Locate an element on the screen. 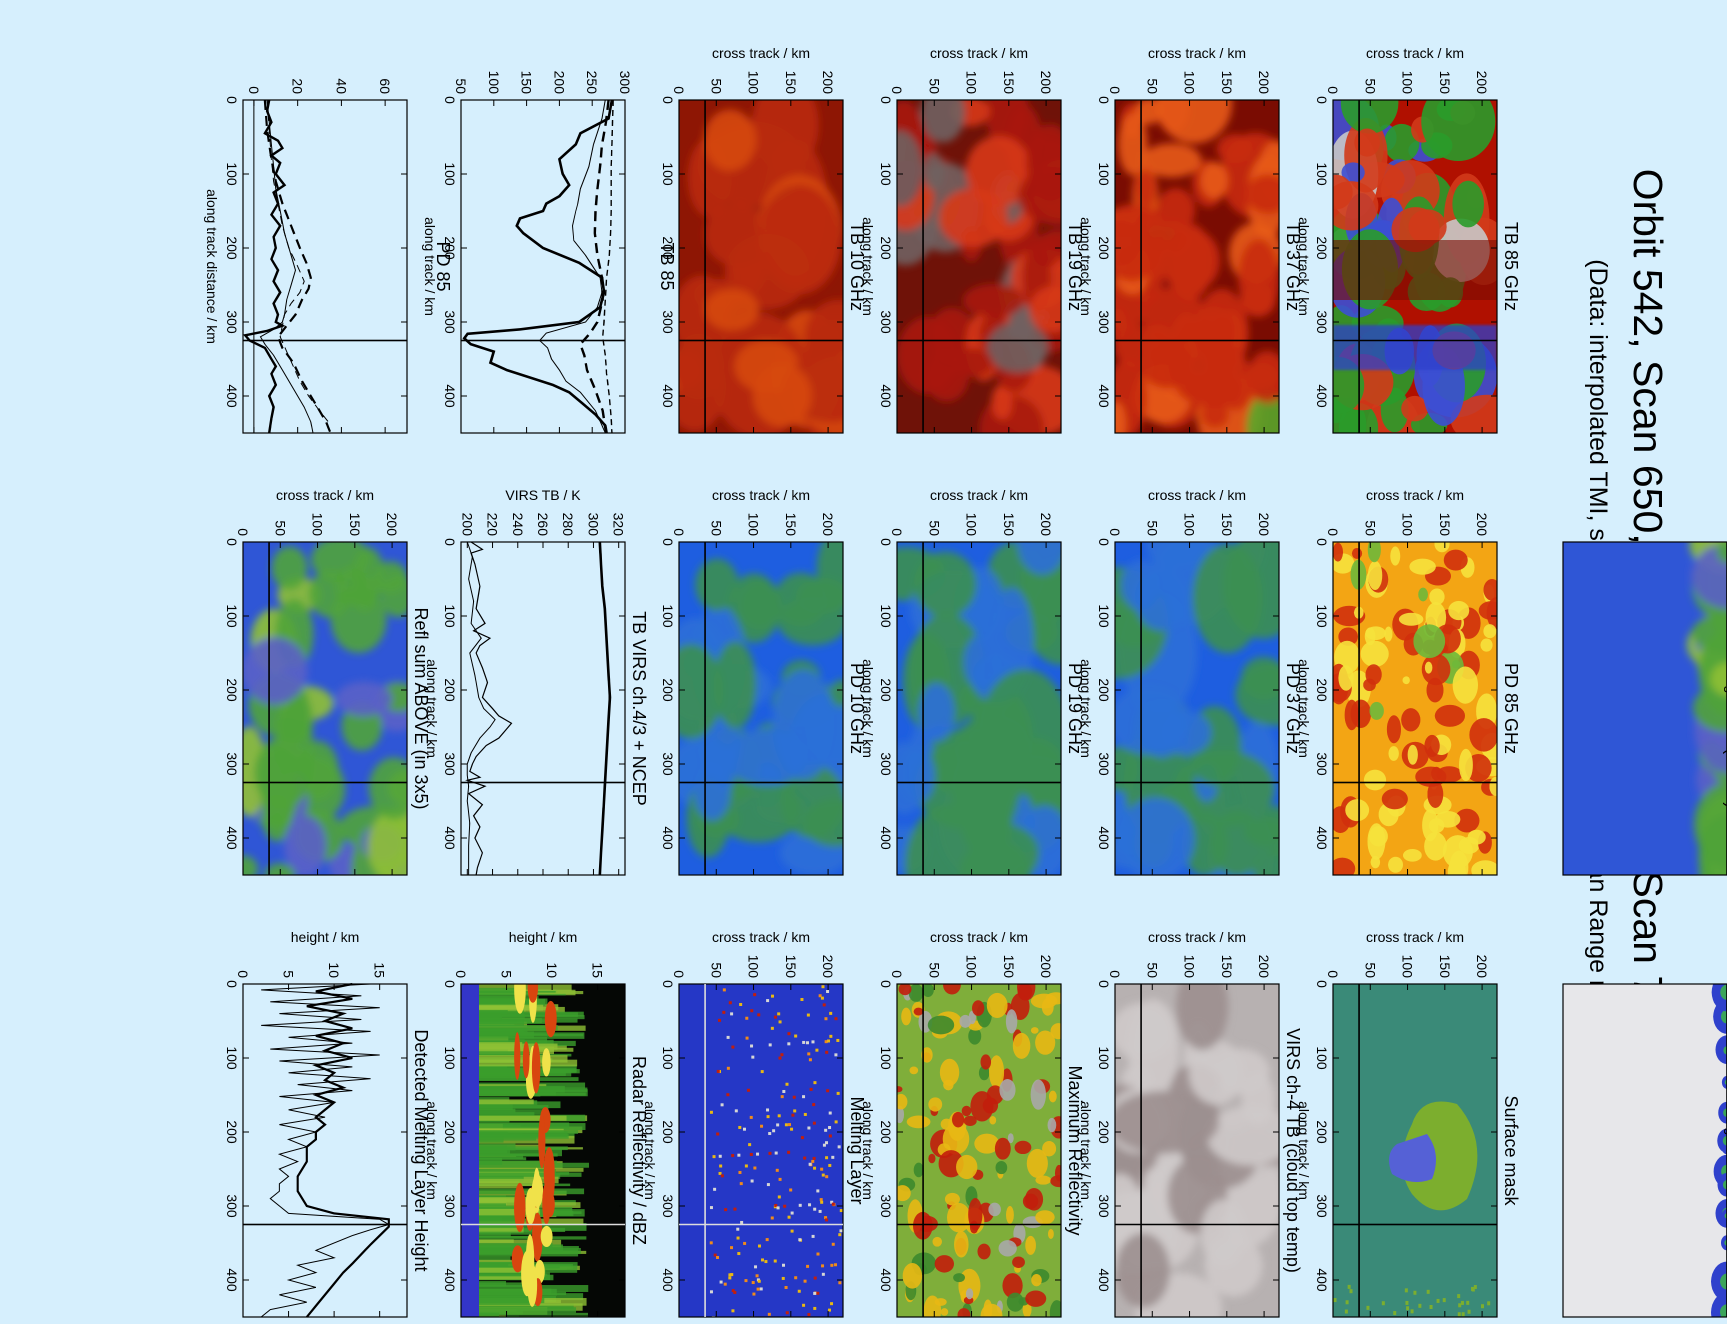  tb85line-title: TB 85 is located at coordinates (667, 266).